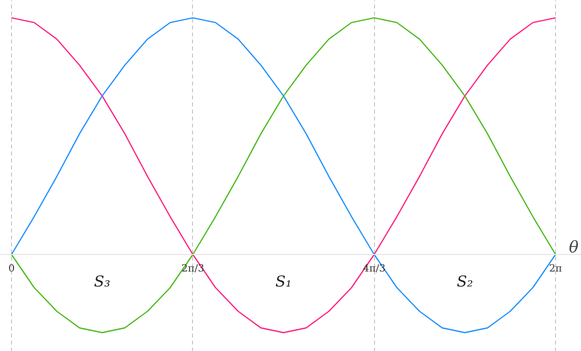 This screenshot has height=351, width=581. I want to click on annotation: S₃, so click(102, 281).